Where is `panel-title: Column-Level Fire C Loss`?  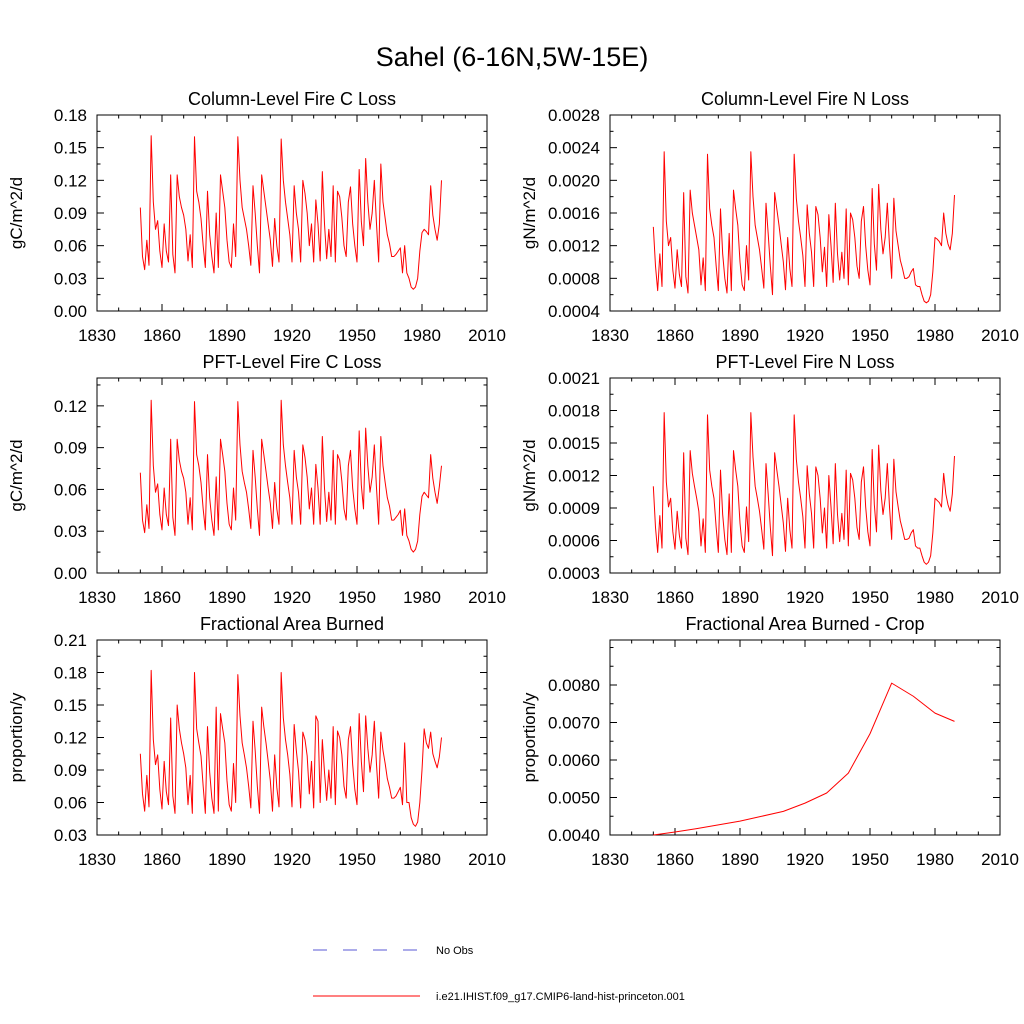
panel-title: Column-Level Fire C Loss is located at coordinates (292, 99).